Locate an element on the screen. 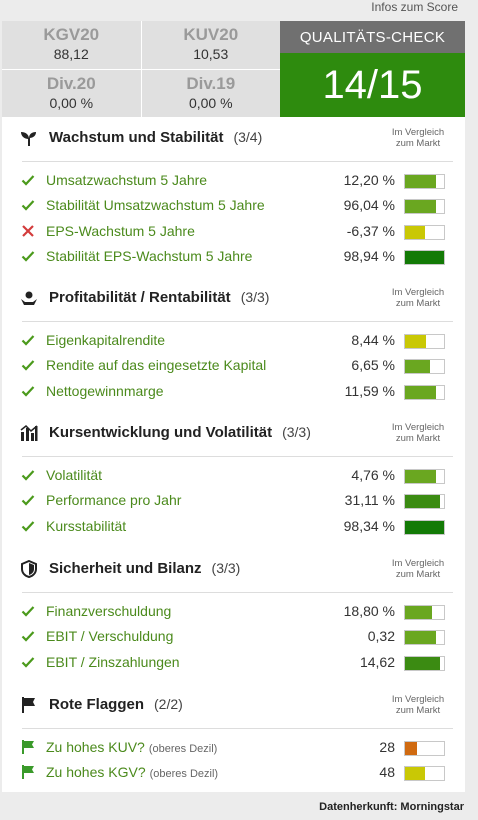  metric-div20-label: Div.20 is located at coordinates (71, 83).